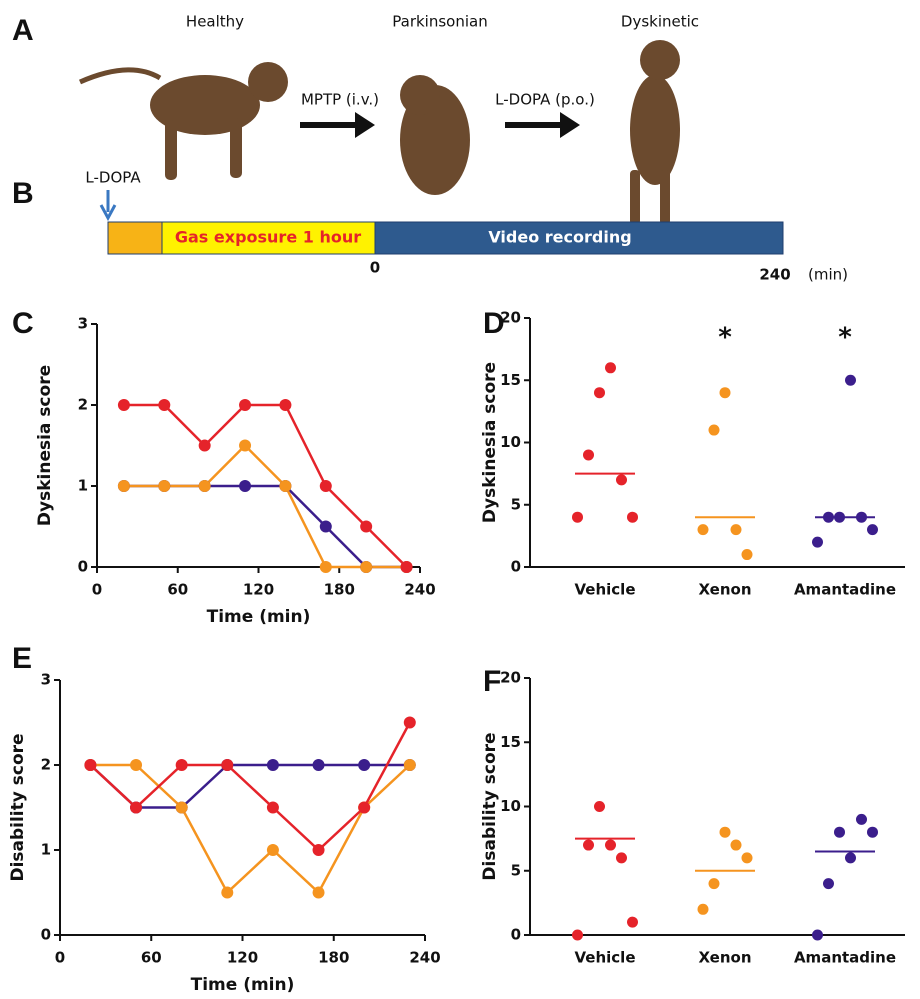 Image resolution: width=920 pixels, height=999 pixels. I want to click on y-axis-label: Disability score, so click(18, 807).